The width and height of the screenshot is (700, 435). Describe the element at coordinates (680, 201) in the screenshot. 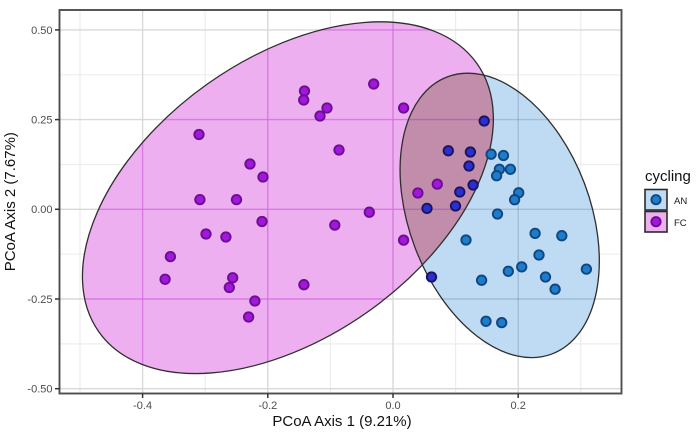

I see `svg-text: AN` at that location.